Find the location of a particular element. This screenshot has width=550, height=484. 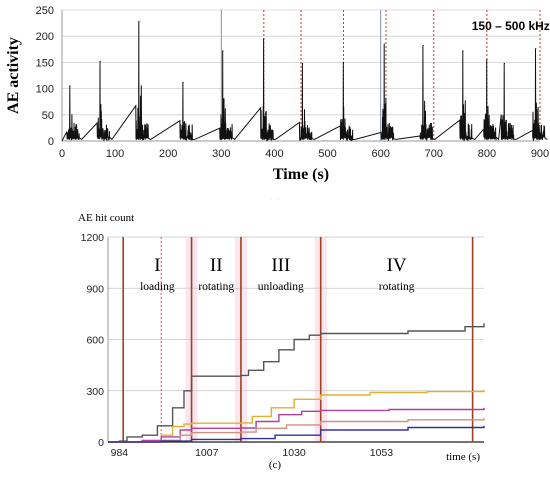

c-phase-numeral: III is located at coordinates (280, 265).